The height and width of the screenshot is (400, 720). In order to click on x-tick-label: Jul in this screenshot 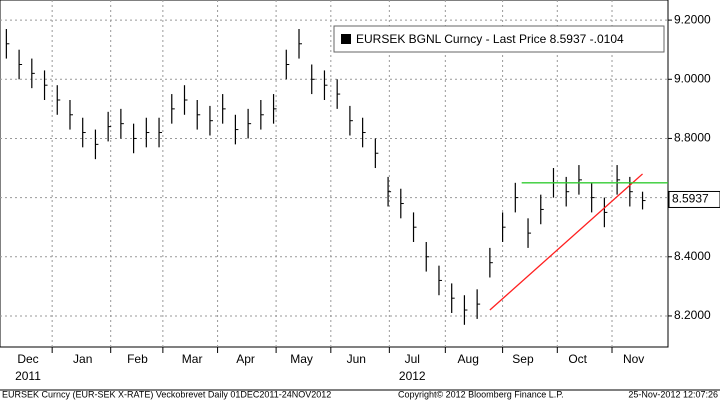, I will do `click(412, 359)`.